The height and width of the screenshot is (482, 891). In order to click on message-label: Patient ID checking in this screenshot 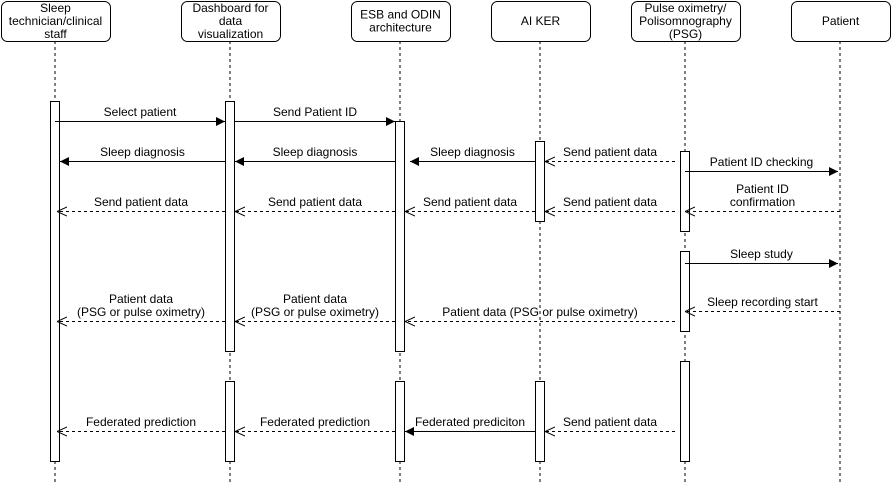, I will do `click(761, 162)`.